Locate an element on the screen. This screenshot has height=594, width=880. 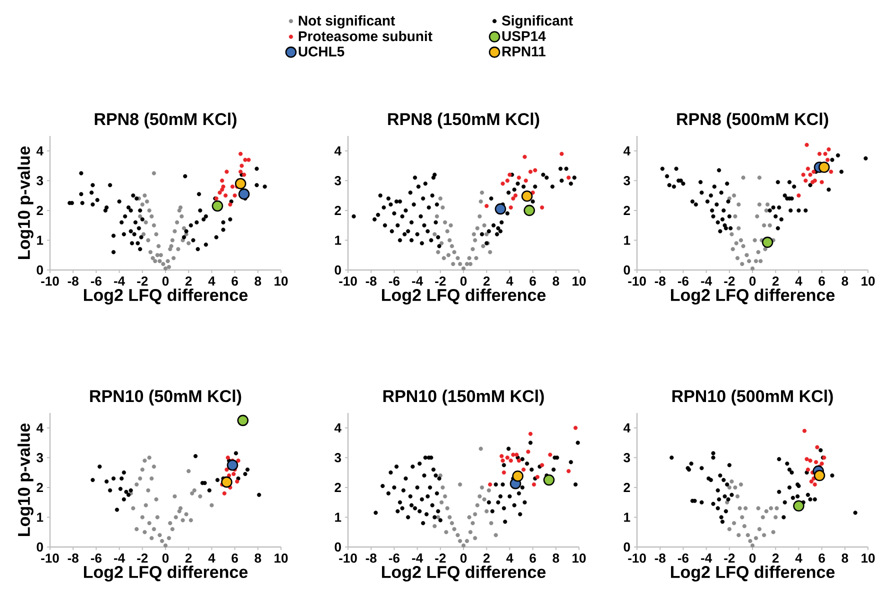
legend-label: RPN11 is located at coordinates (524, 51).